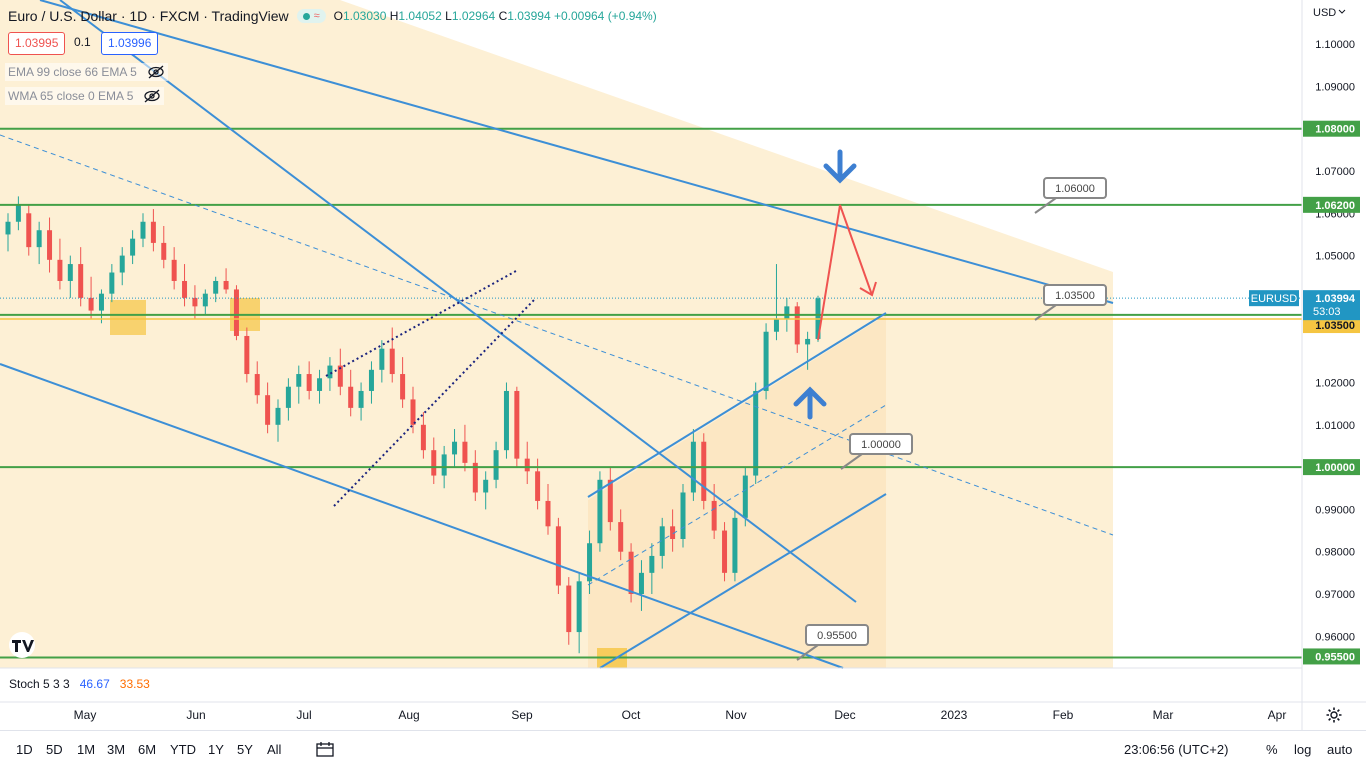 The width and height of the screenshot is (1366, 768). What do you see at coordinates (37, 43) in the screenshot?
I see `sell-price-button: 1.03995` at bounding box center [37, 43].